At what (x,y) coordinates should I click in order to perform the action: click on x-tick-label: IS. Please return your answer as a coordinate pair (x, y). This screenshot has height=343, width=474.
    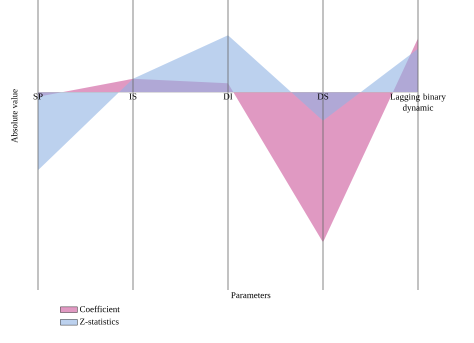
    Looking at the image, I should click on (132, 96).